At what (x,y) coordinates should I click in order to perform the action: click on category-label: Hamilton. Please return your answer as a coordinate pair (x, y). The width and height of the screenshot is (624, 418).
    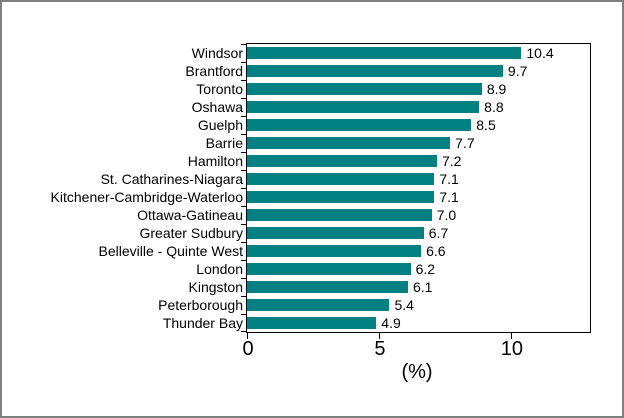
    Looking at the image, I should click on (215, 161).